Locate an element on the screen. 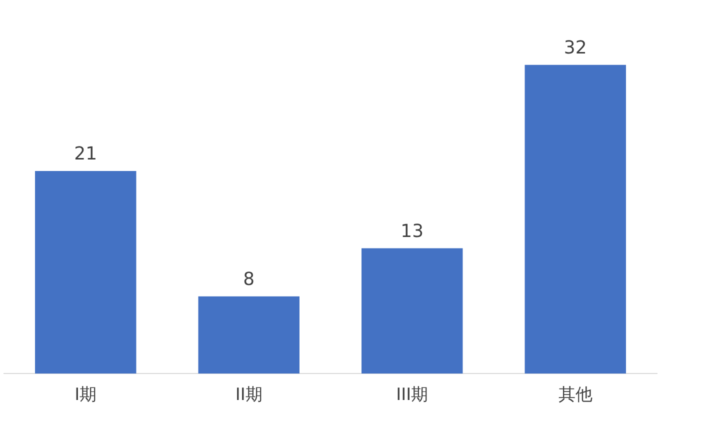  x-tick-label: II期 is located at coordinates (248, 395).